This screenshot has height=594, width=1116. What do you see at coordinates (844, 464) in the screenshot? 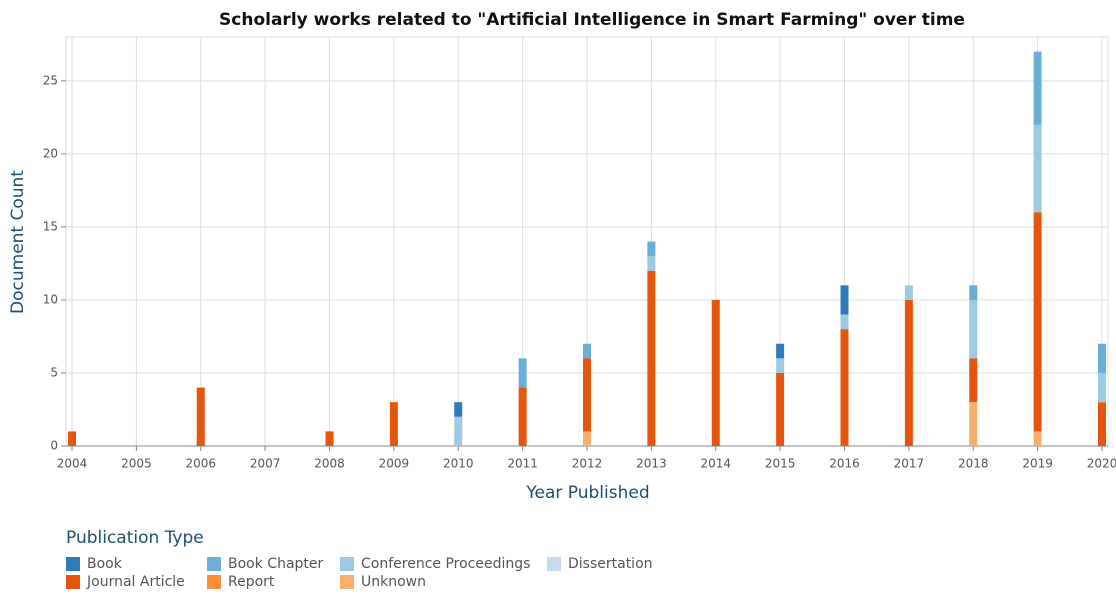
I see `x-tick-label: 2016` at bounding box center [844, 464].